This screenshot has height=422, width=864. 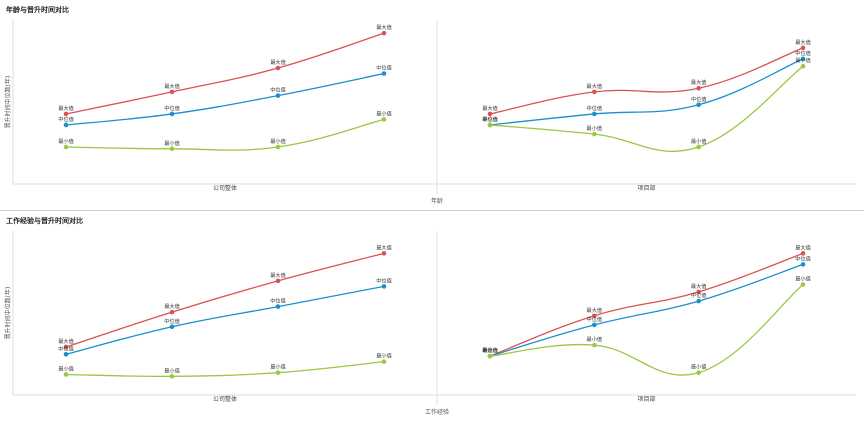 I want to click on x-axis-title: 年龄, so click(x=437, y=201).